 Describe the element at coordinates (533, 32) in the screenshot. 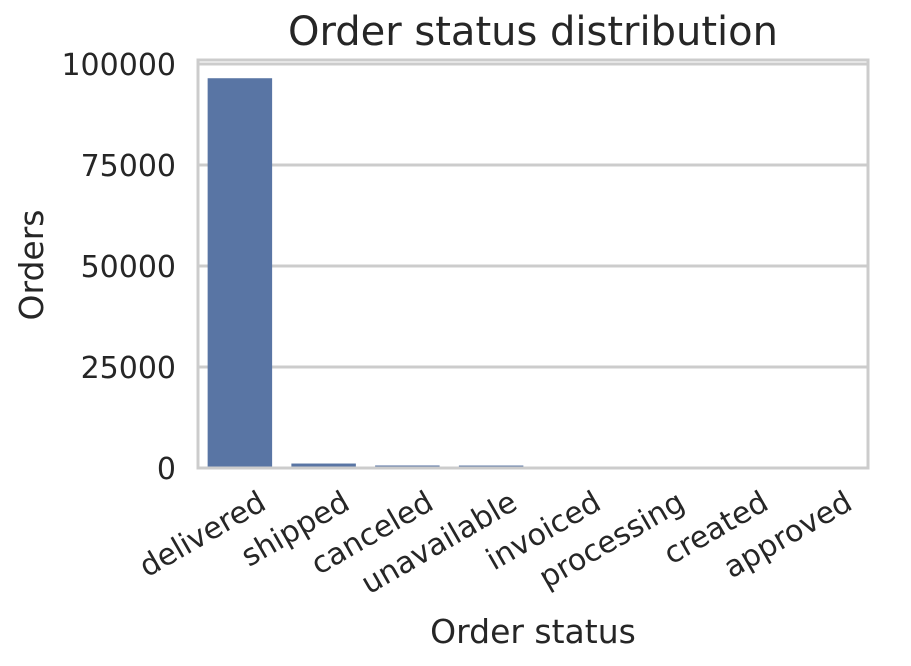

I see `chart-title: Order status distribution` at that location.